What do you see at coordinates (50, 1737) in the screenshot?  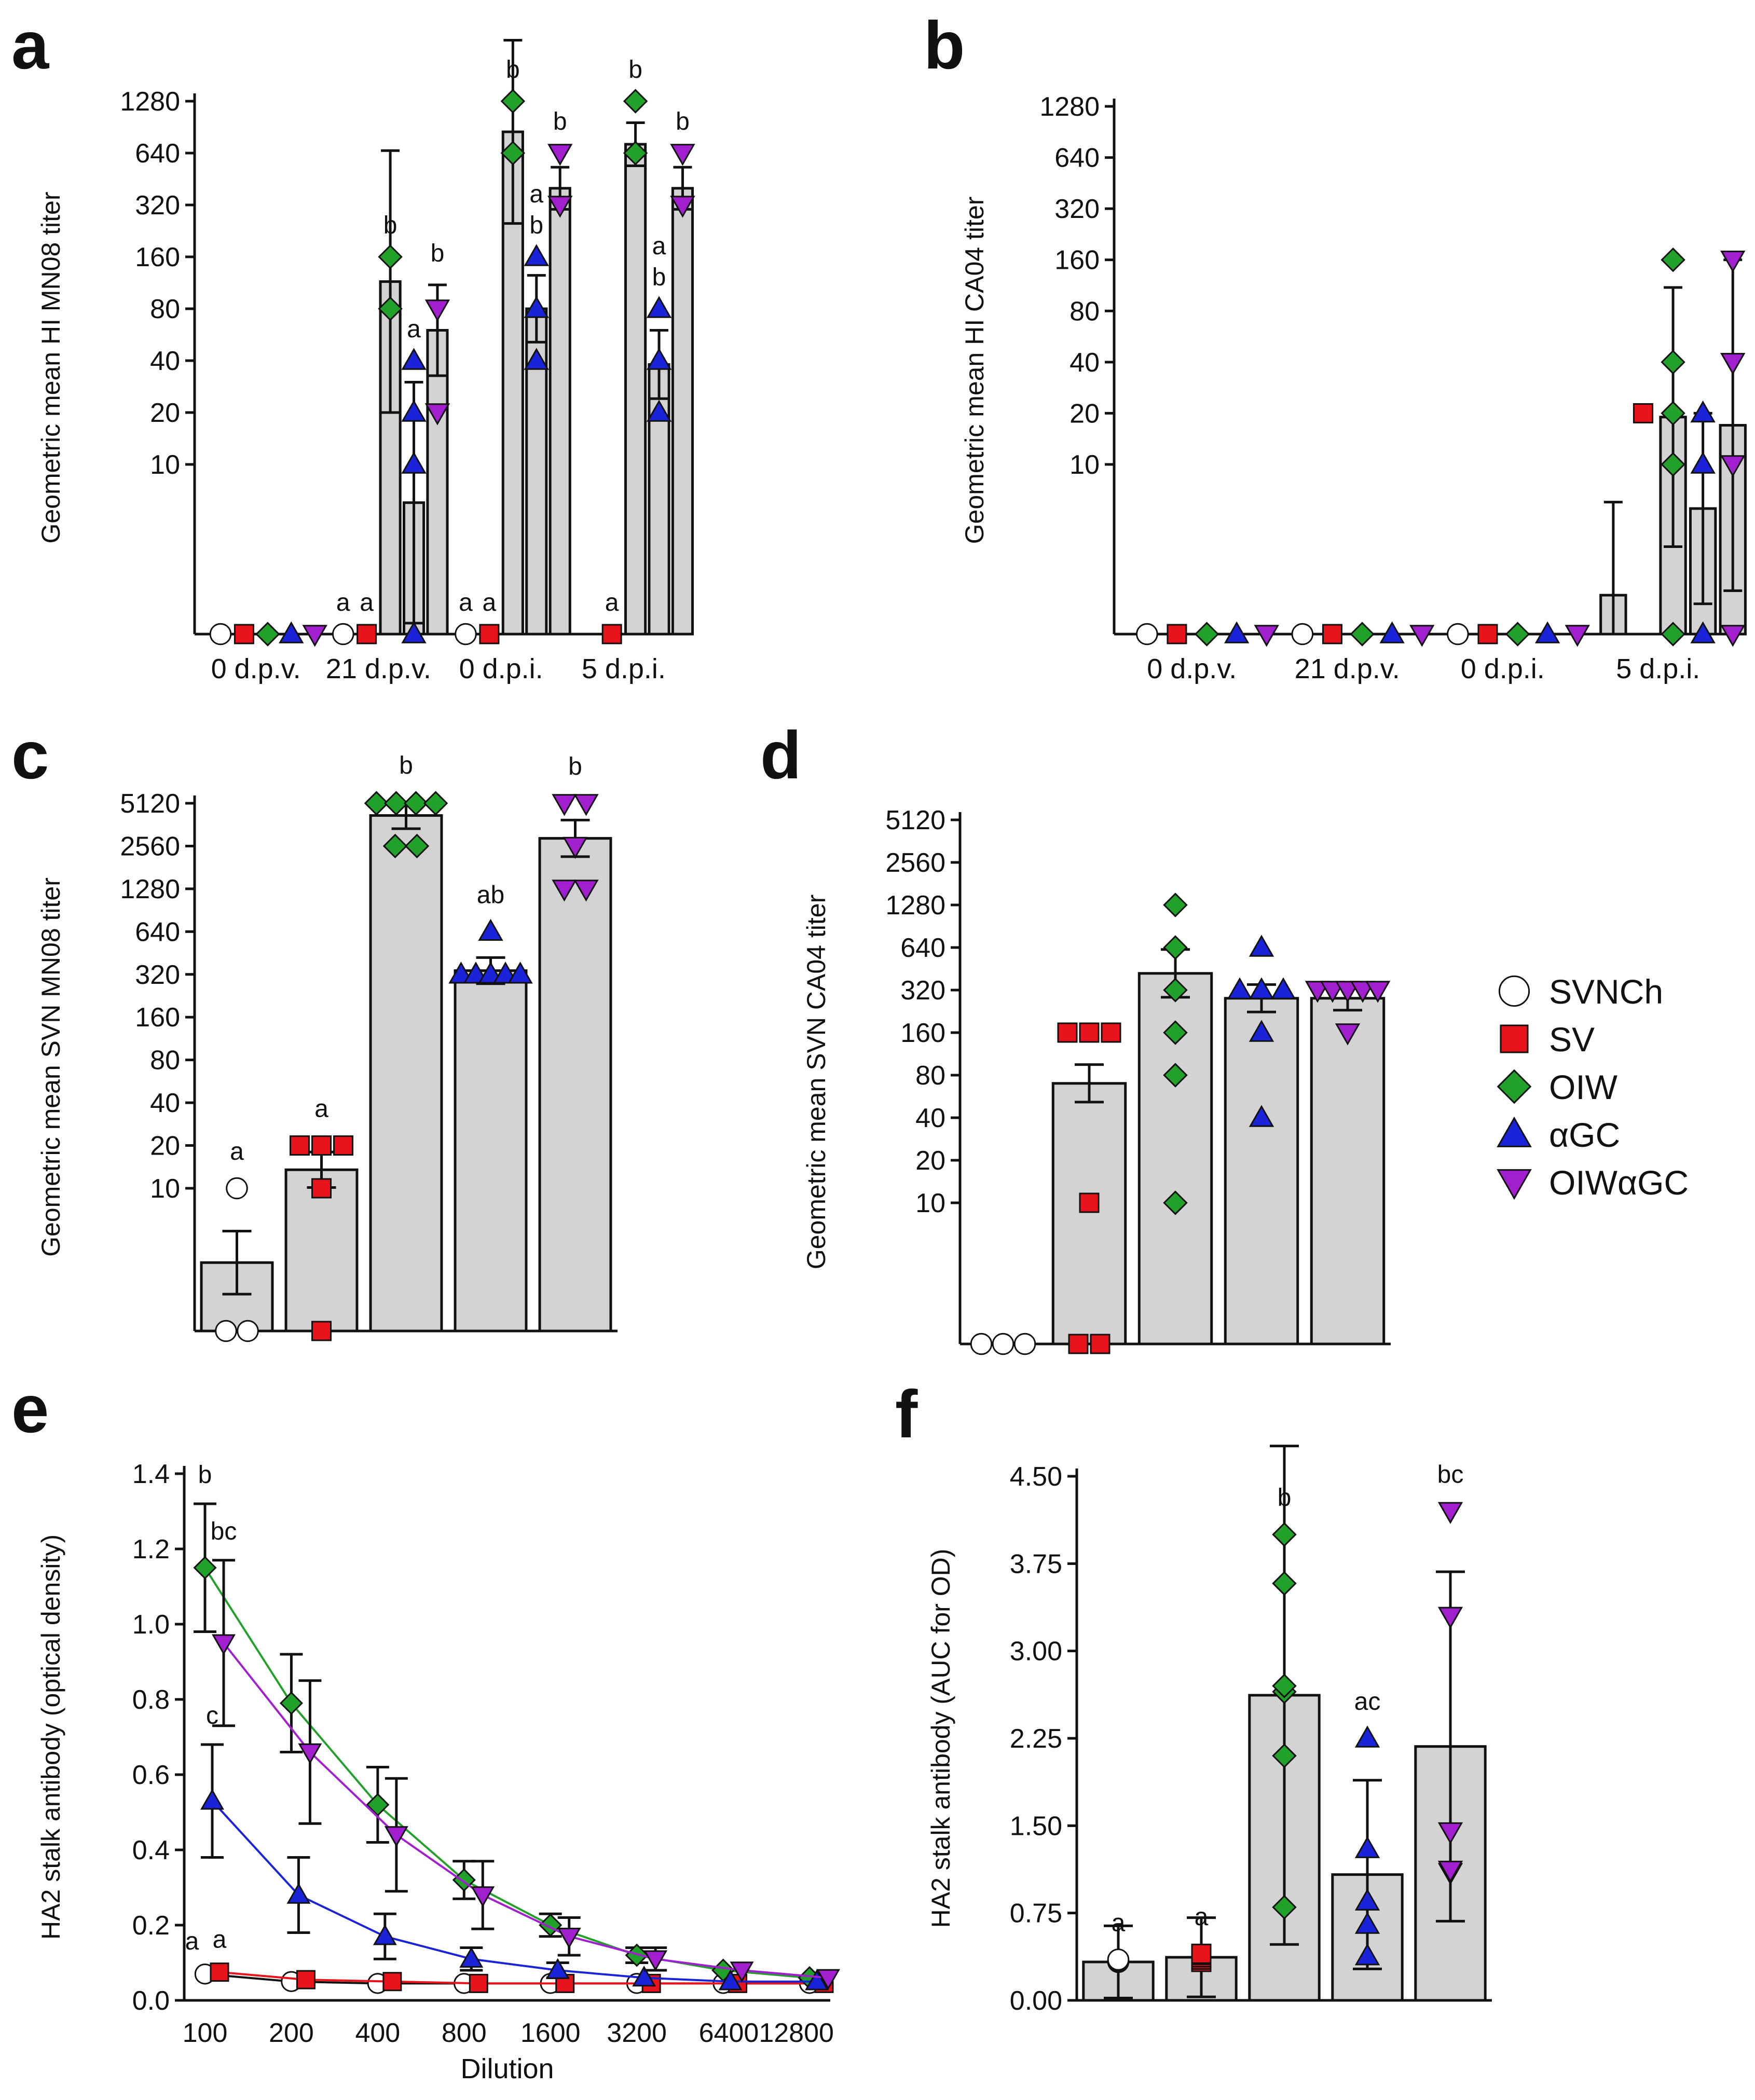 I see `y-axis-label: HA2 stalk antibody (optical density)` at bounding box center [50, 1737].